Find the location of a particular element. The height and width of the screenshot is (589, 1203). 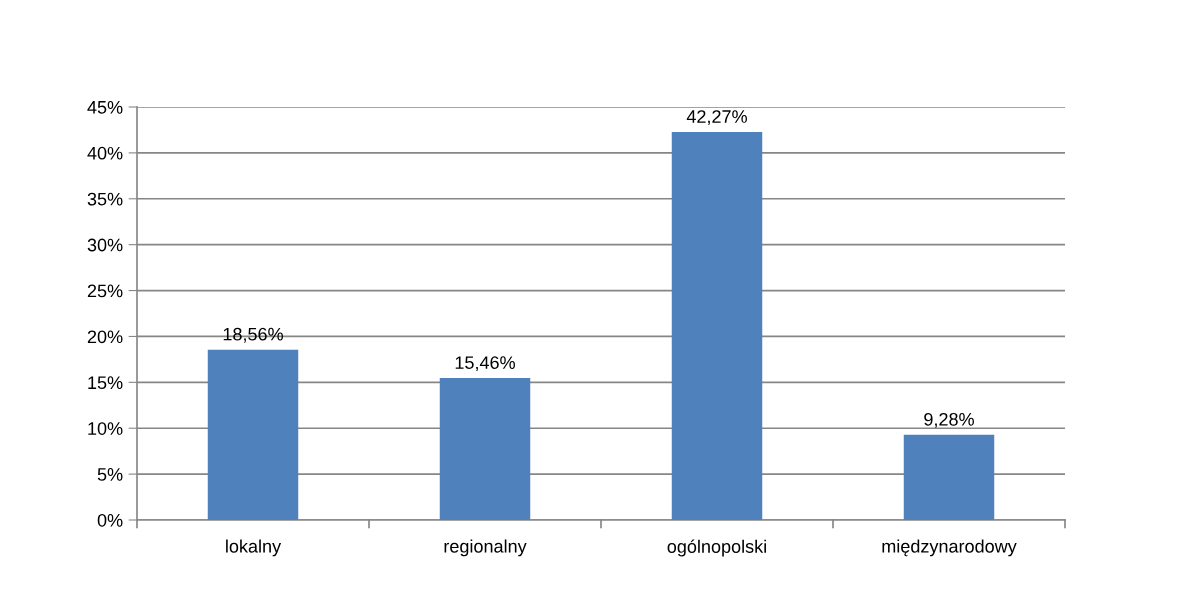

data-label: 18,56% is located at coordinates (253, 335).